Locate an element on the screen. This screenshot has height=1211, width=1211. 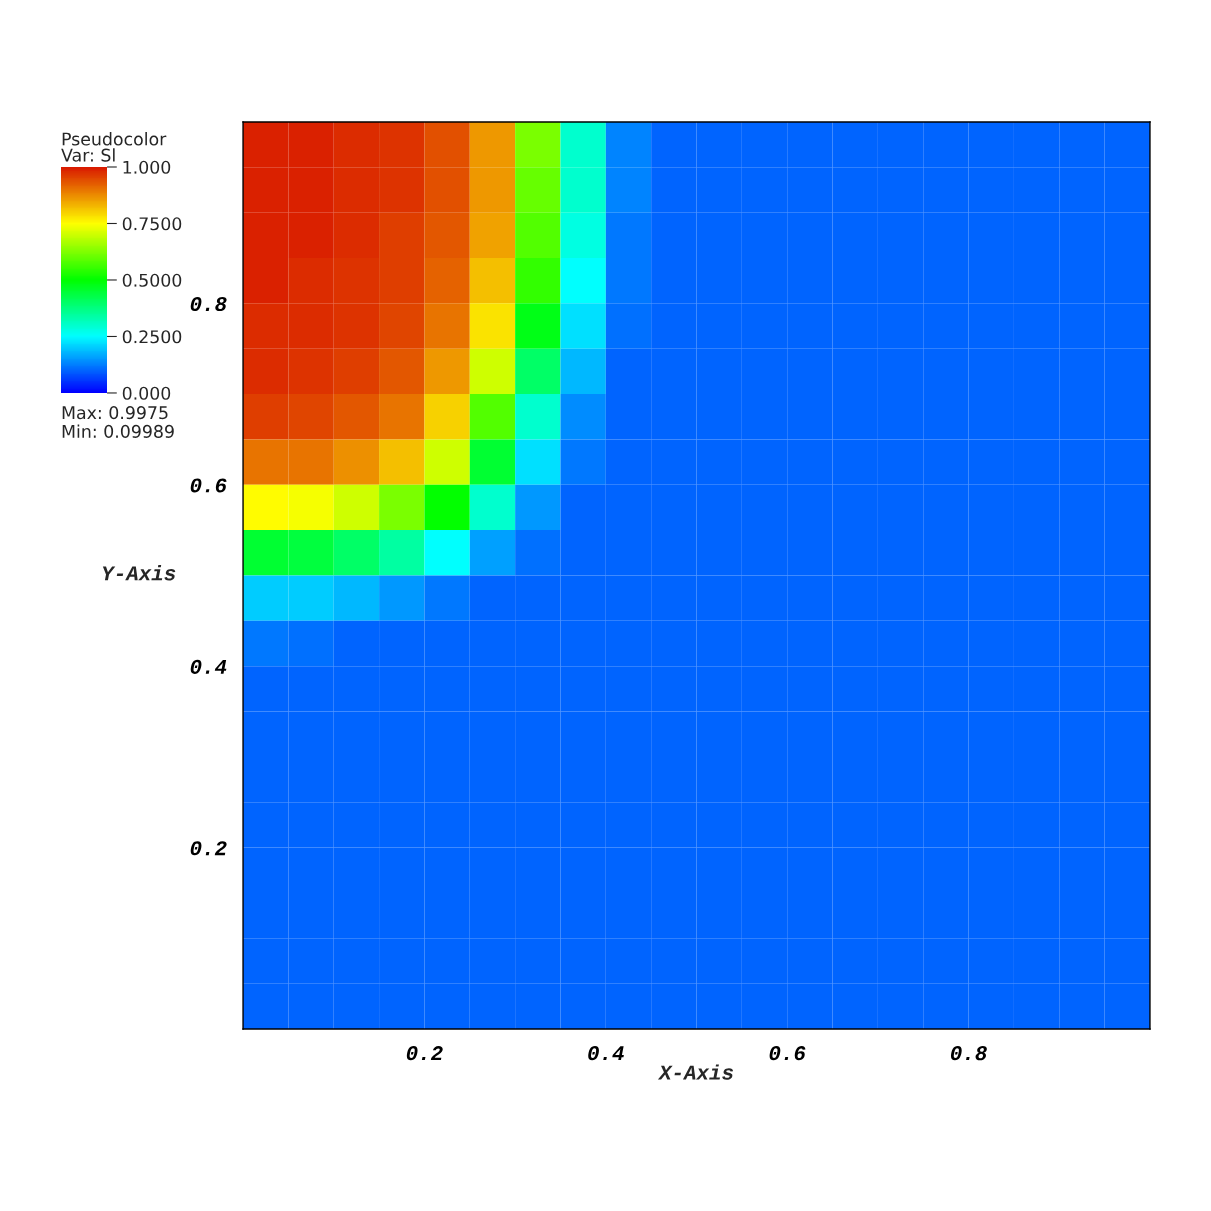
color-bar-label: 0.000 is located at coordinates (146, 393).